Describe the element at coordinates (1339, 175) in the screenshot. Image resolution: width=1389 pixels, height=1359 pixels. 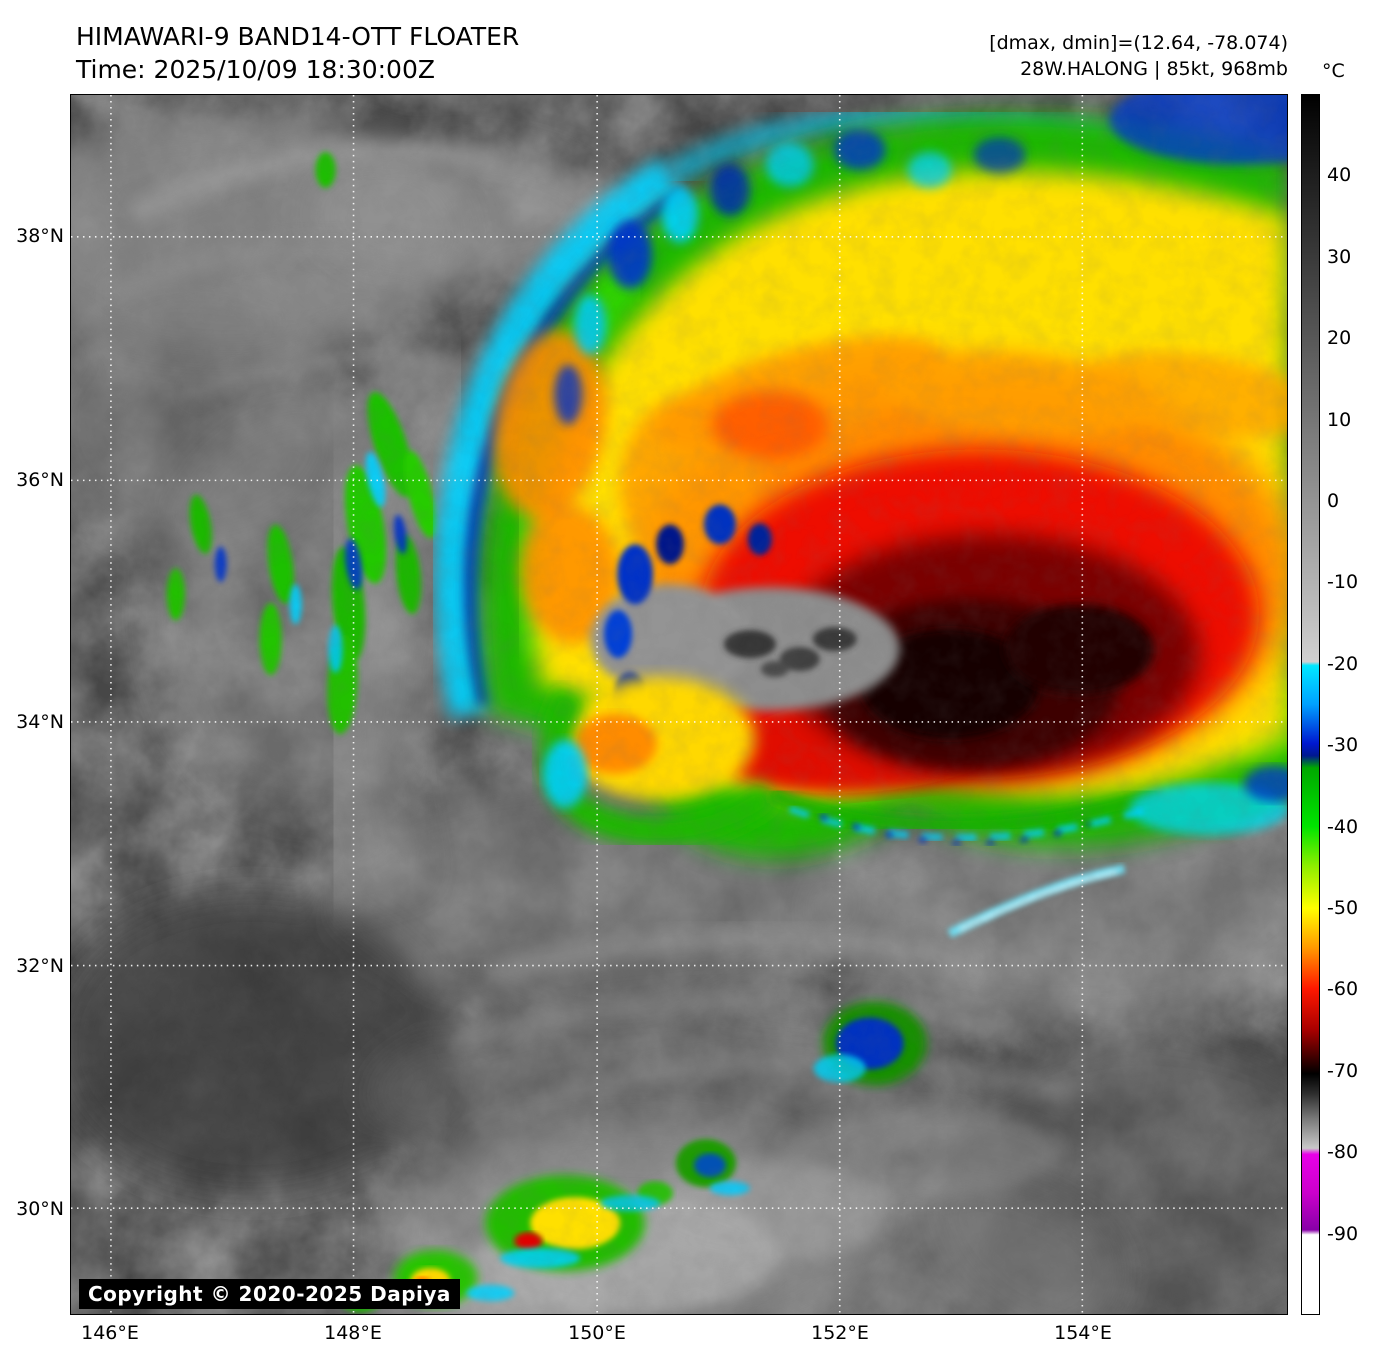
I see `colorbar-tick-label: 40` at that location.